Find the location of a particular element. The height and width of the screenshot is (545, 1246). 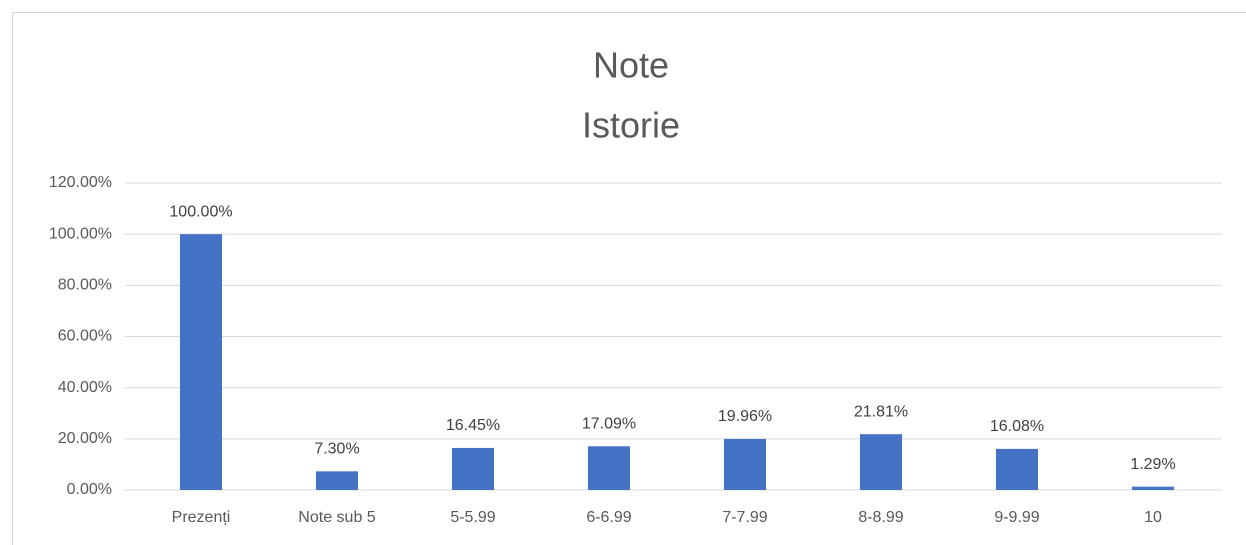

y-tick-label: 100.00% is located at coordinates (80, 233).